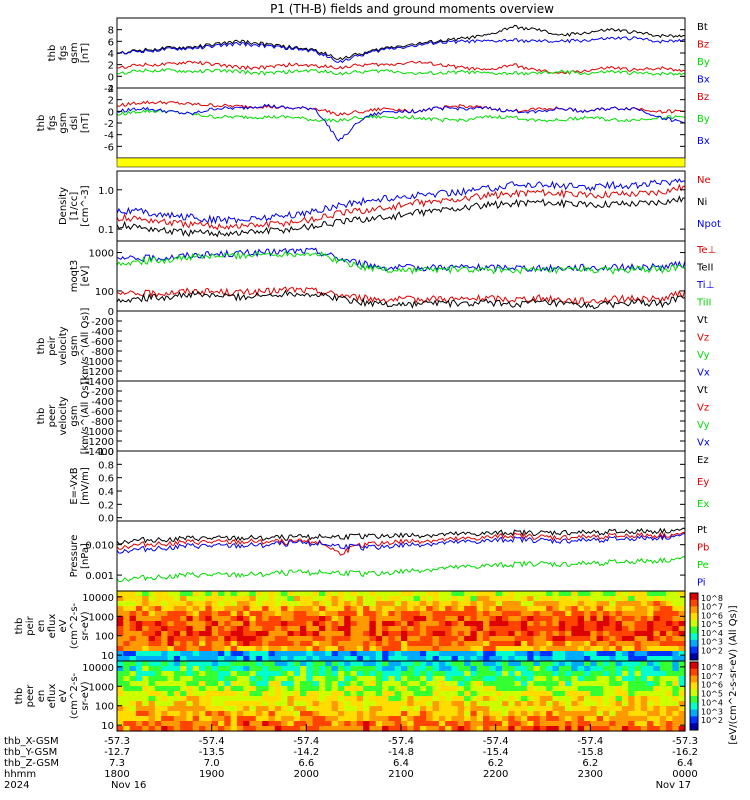  Describe the element at coordinates (19, 626) in the screenshot. I see `y-axis-label: thb` at that location.